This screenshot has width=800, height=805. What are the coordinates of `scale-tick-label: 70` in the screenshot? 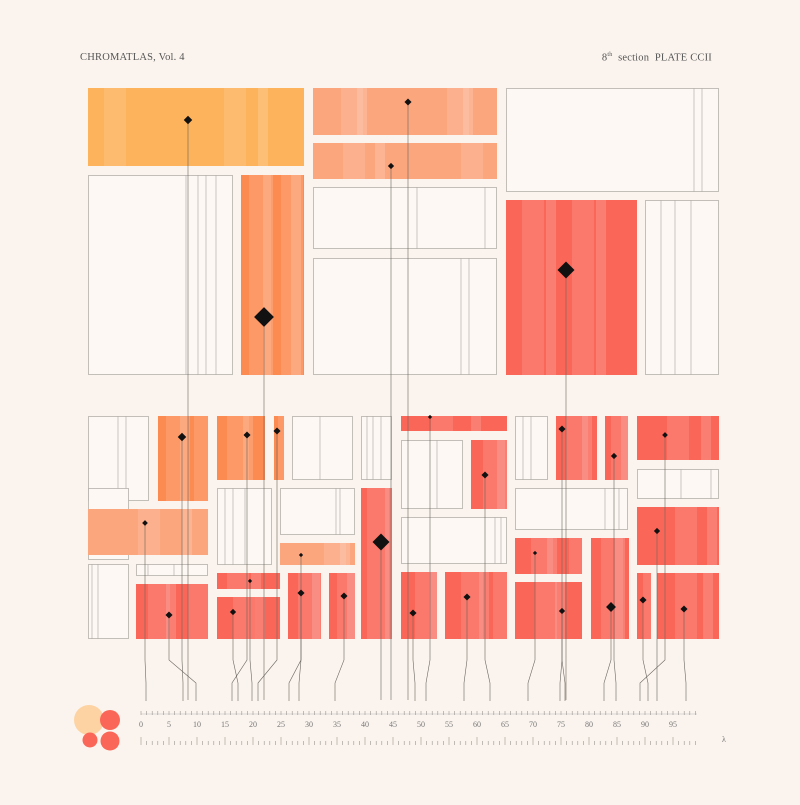 It's located at (533, 724).